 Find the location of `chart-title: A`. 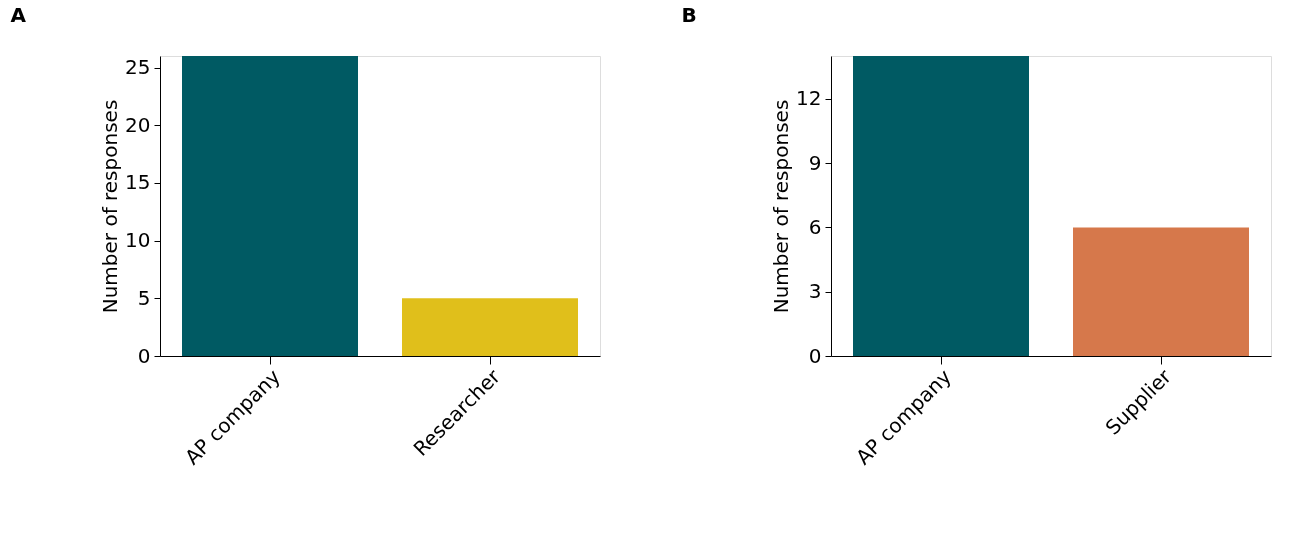

chart-title: A is located at coordinates (18, 15).